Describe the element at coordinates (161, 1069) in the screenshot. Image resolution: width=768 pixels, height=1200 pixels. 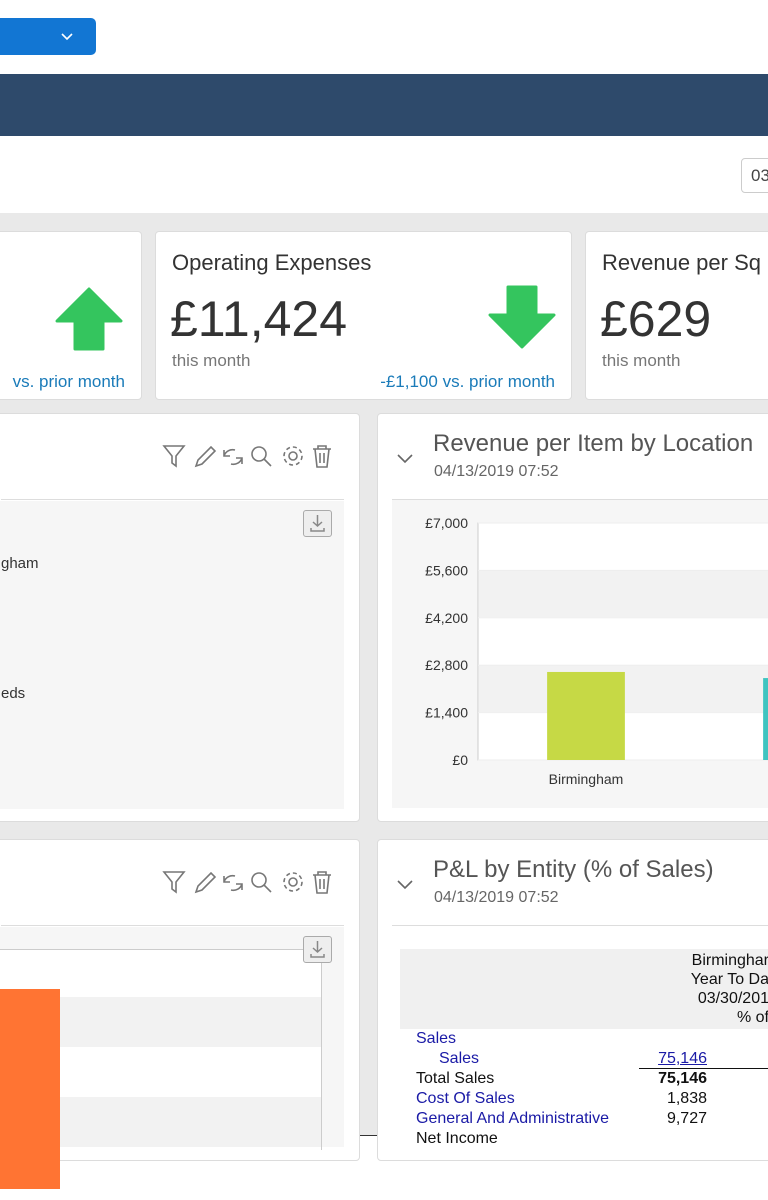
I see `plot-area` at that location.